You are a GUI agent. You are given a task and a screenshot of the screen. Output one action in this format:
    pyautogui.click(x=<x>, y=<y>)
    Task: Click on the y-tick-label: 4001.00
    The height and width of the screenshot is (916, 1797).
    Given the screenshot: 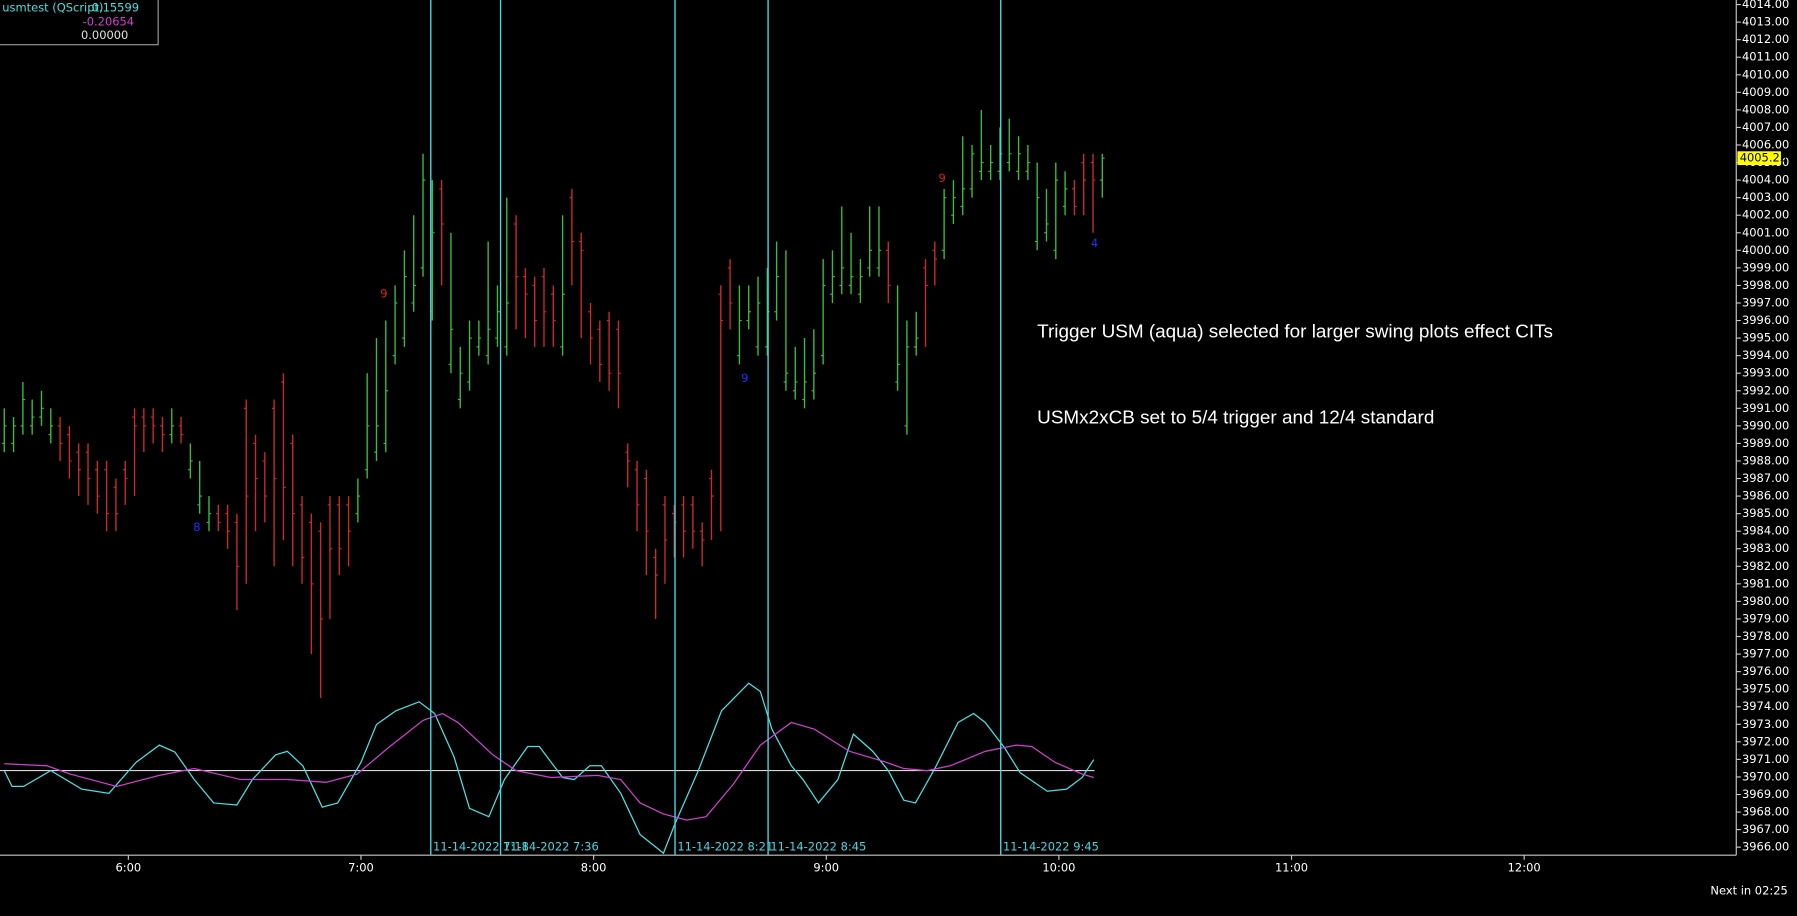 What is the action you would take?
    pyautogui.click(x=1765, y=232)
    